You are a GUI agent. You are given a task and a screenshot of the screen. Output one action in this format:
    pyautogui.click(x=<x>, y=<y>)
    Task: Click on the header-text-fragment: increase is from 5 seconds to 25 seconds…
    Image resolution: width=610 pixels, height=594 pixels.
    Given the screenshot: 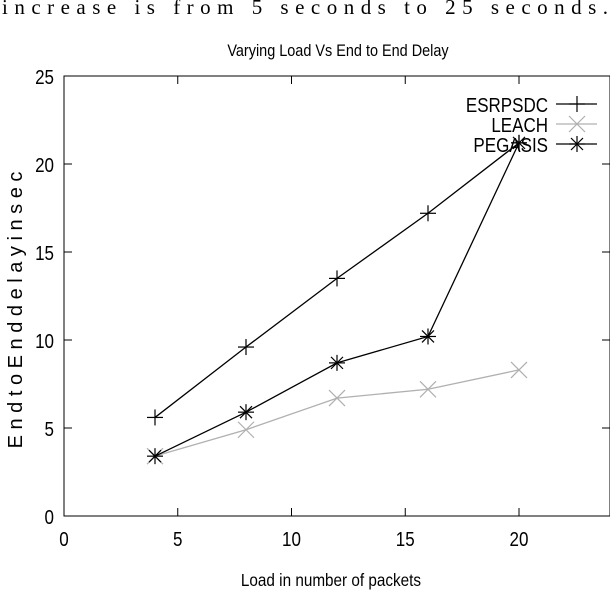 What is the action you would take?
    pyautogui.click(x=305, y=9)
    